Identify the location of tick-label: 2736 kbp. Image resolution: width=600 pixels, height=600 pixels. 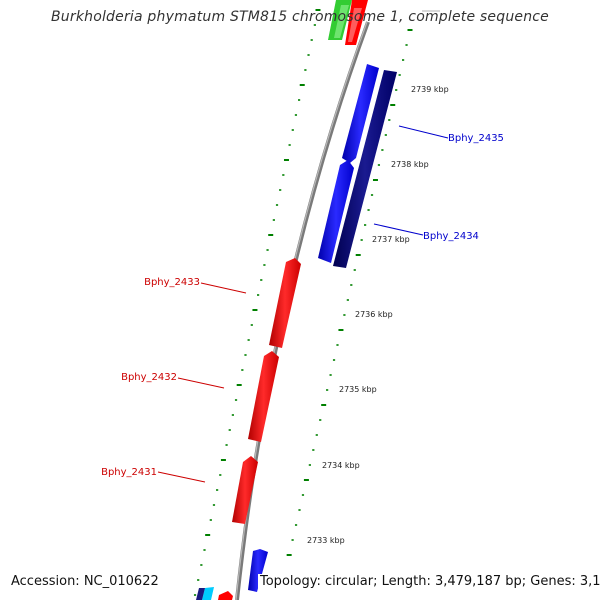
(374, 314).